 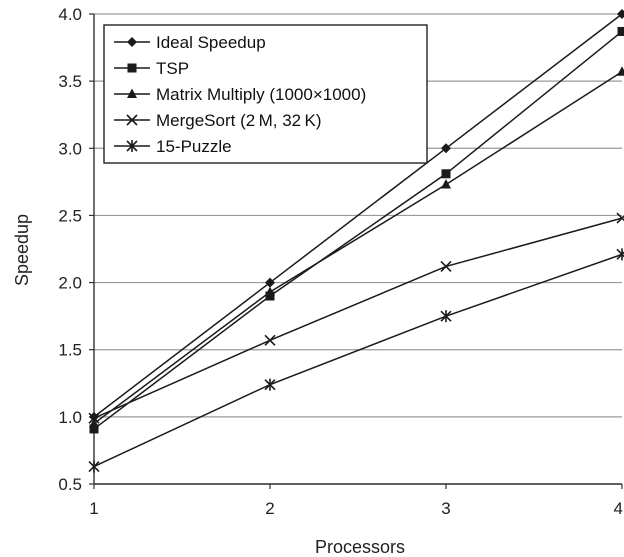 What do you see at coordinates (22, 250) in the screenshot?
I see `y-axis-label: Speedup` at bounding box center [22, 250].